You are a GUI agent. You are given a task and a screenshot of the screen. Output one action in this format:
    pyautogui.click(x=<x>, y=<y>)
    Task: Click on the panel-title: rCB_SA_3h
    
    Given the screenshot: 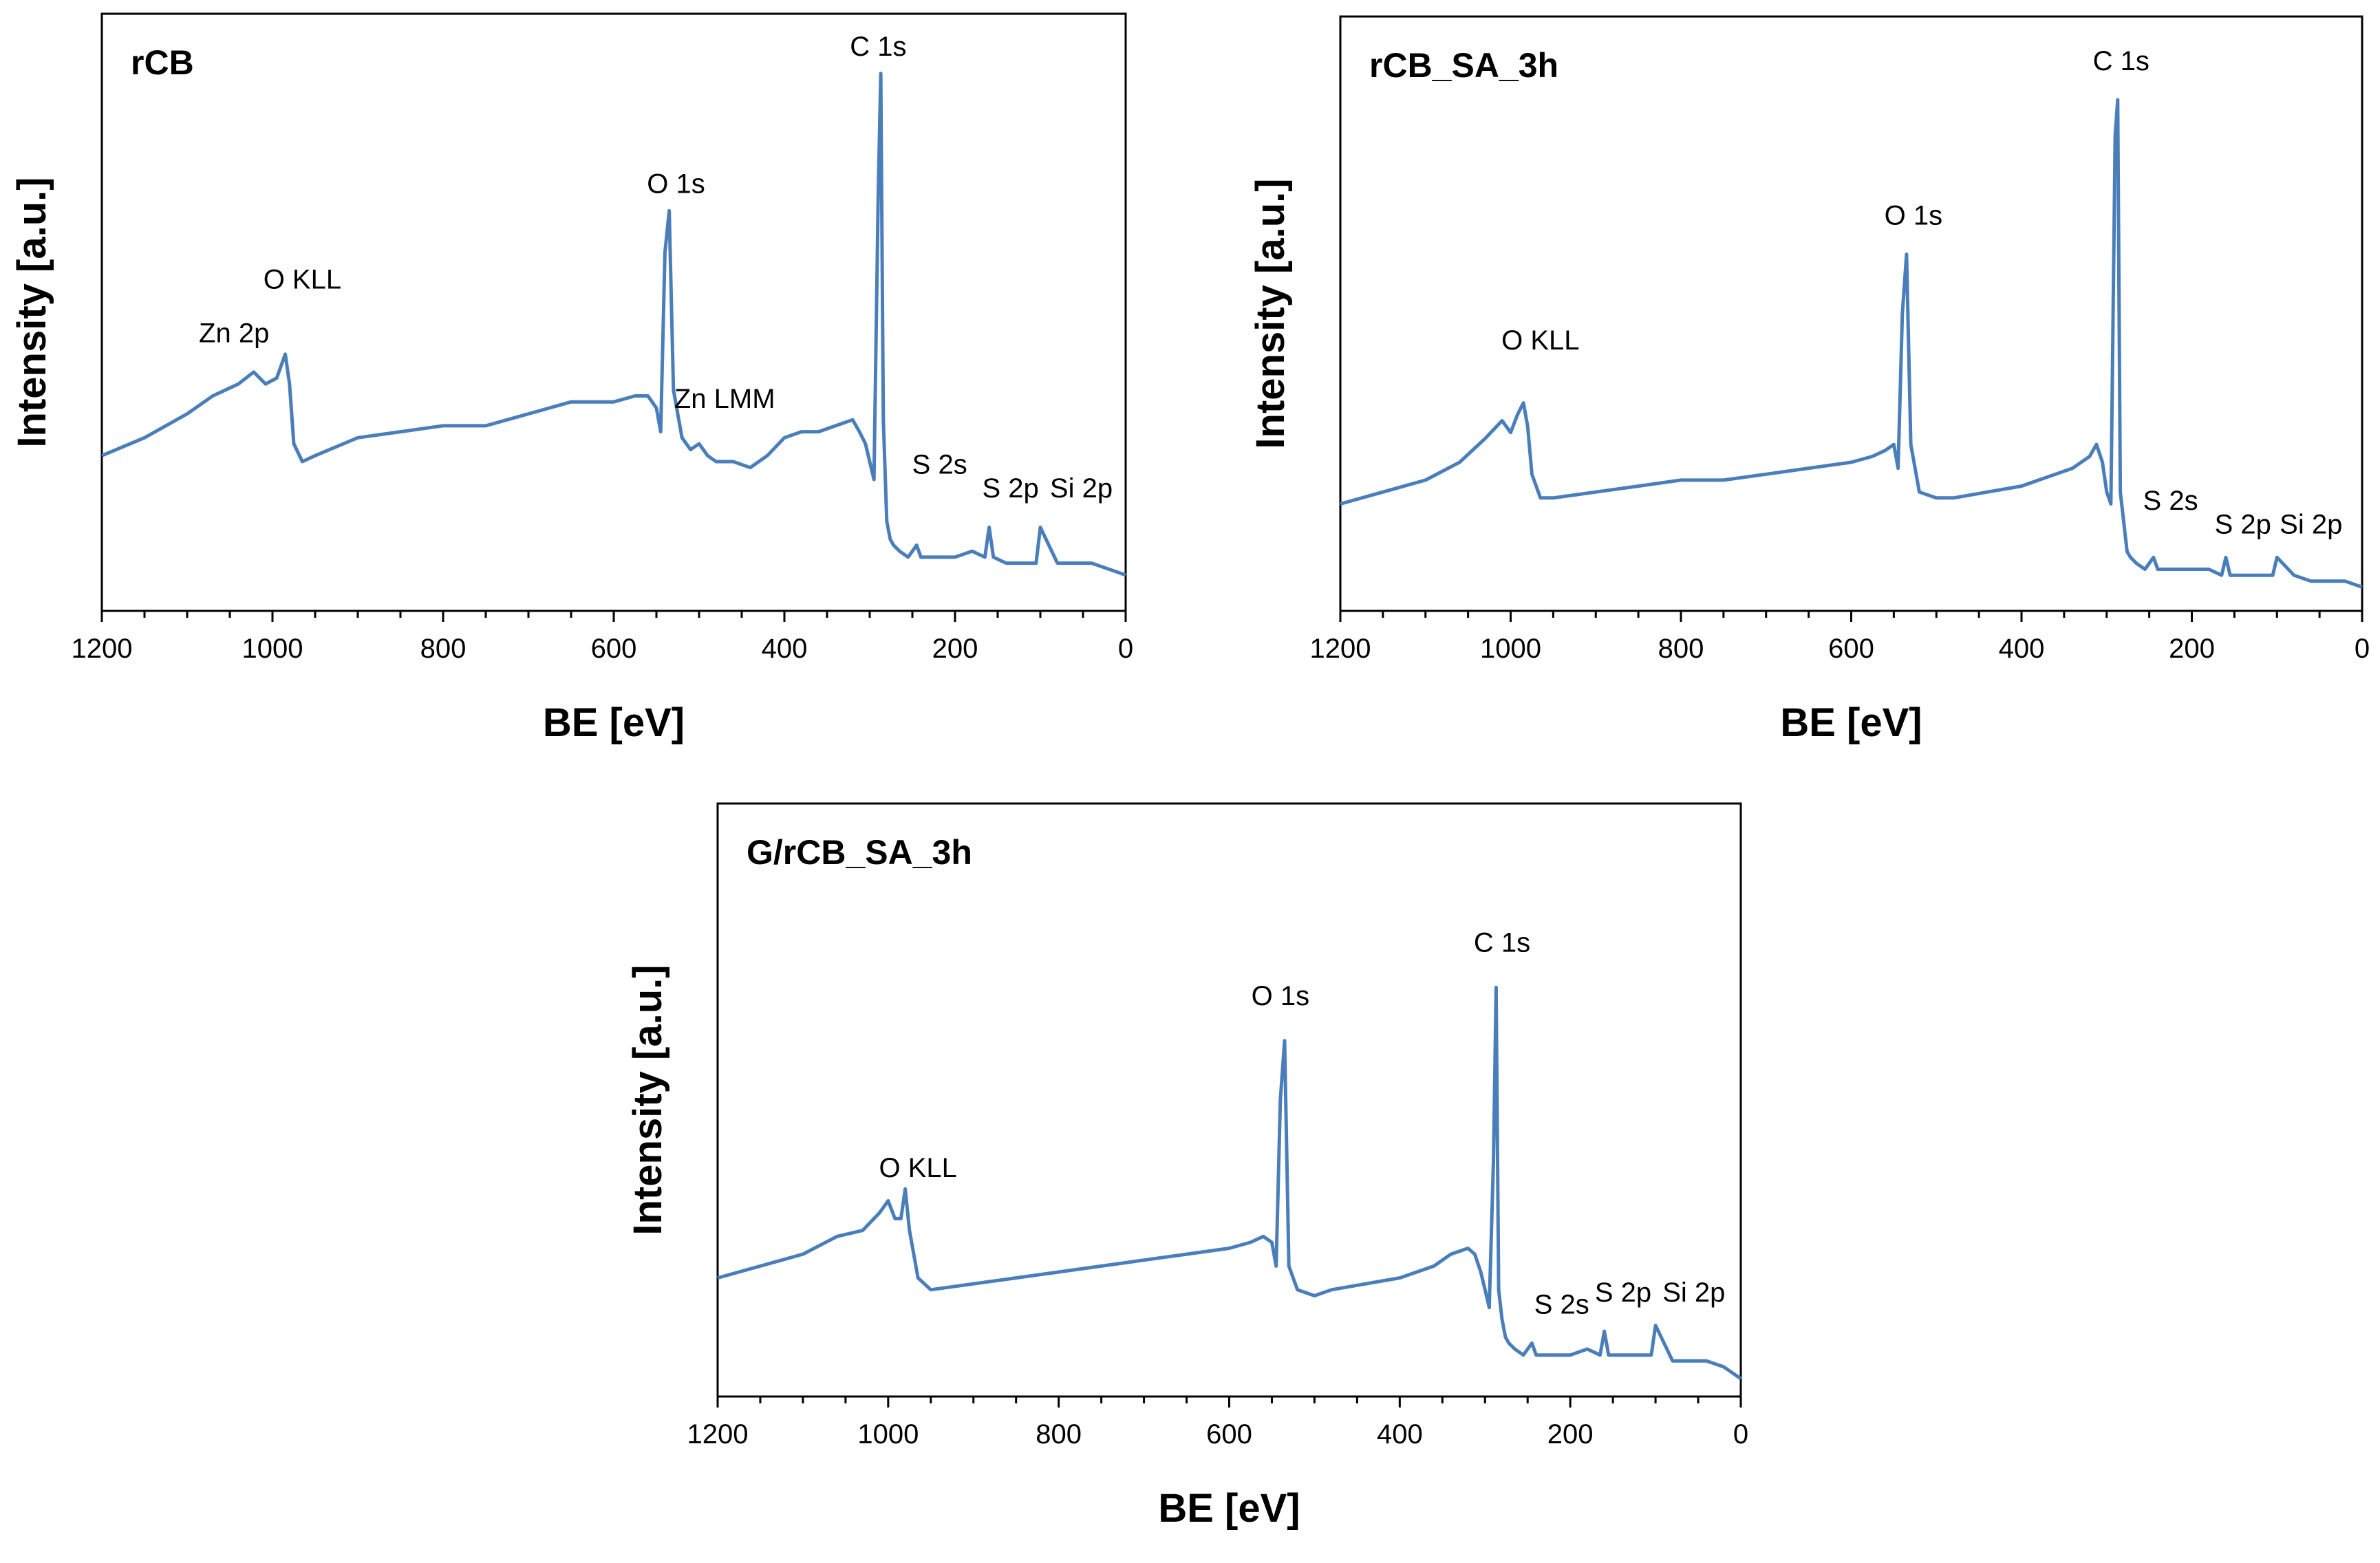 What is the action you would take?
    pyautogui.click(x=1463, y=65)
    